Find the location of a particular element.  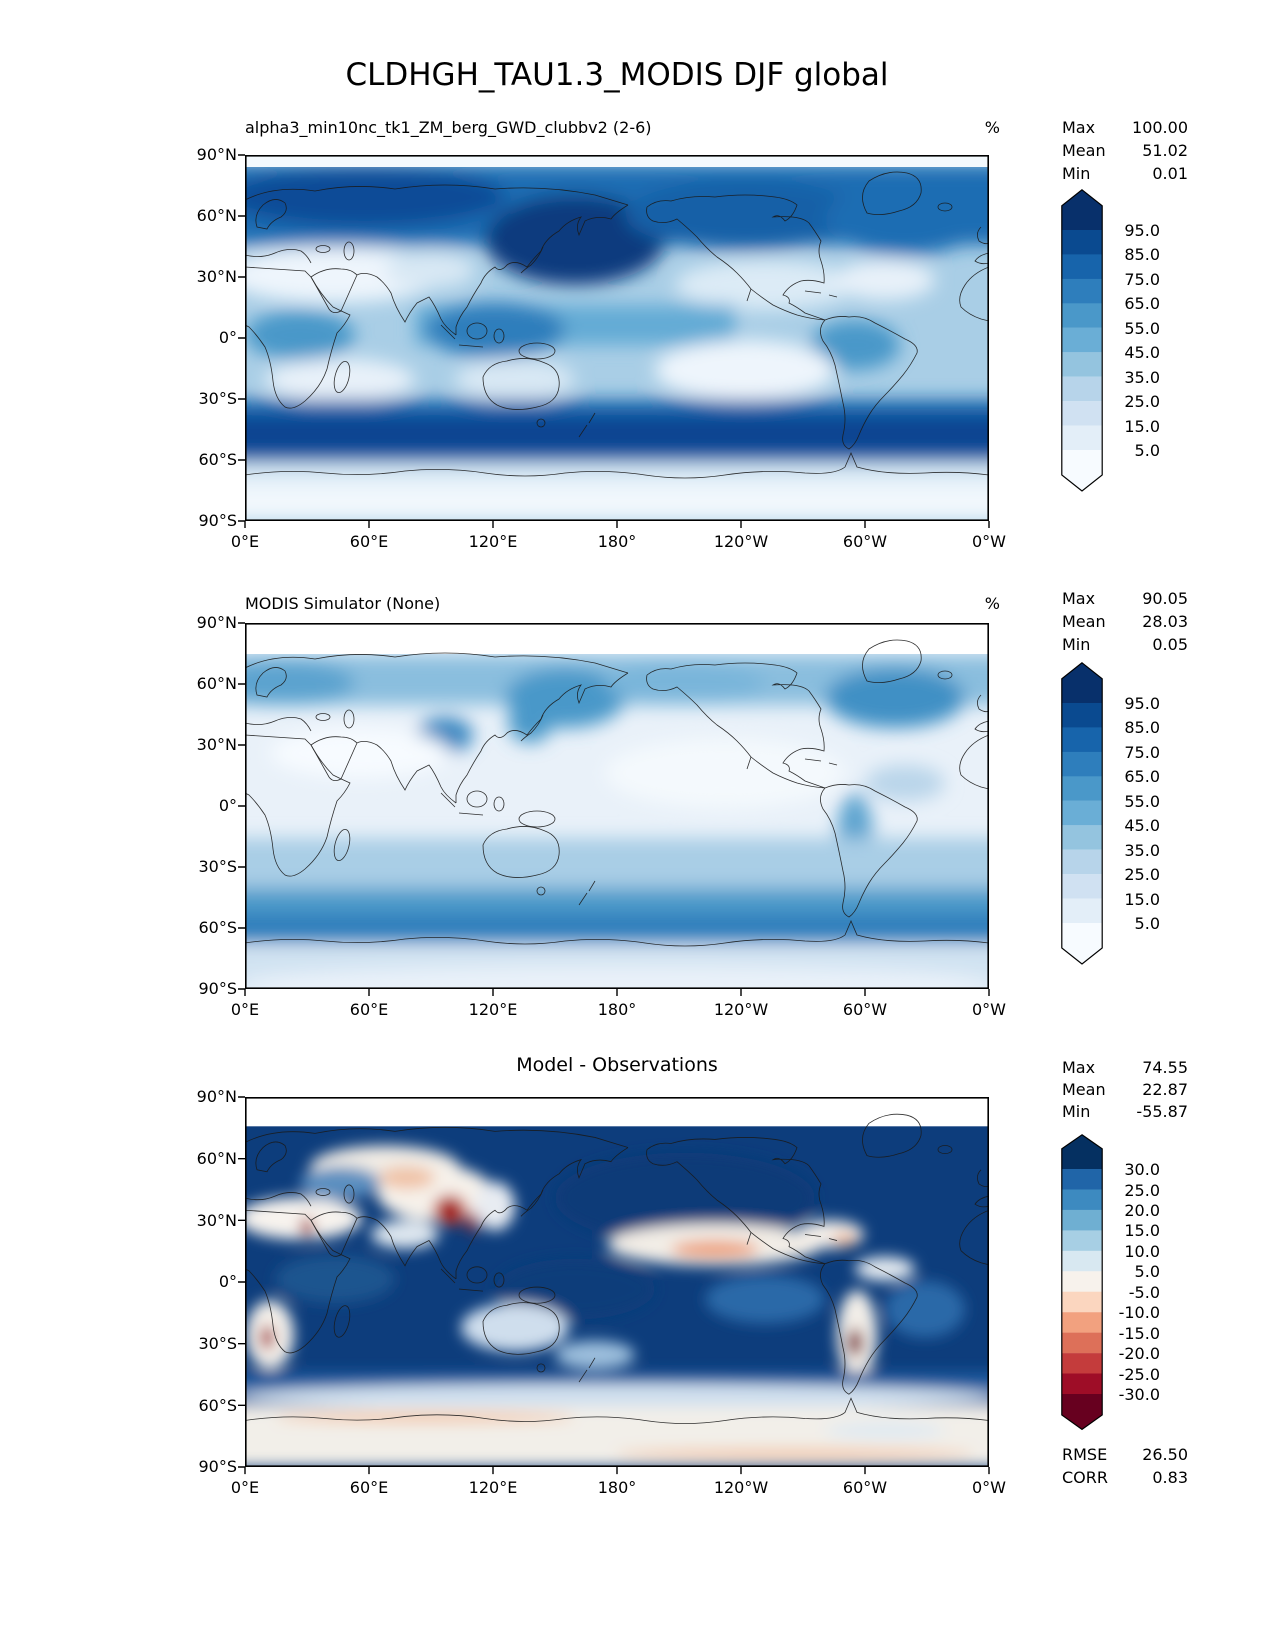

stat-min: Min -55.87 is located at coordinates (1125, 1111).